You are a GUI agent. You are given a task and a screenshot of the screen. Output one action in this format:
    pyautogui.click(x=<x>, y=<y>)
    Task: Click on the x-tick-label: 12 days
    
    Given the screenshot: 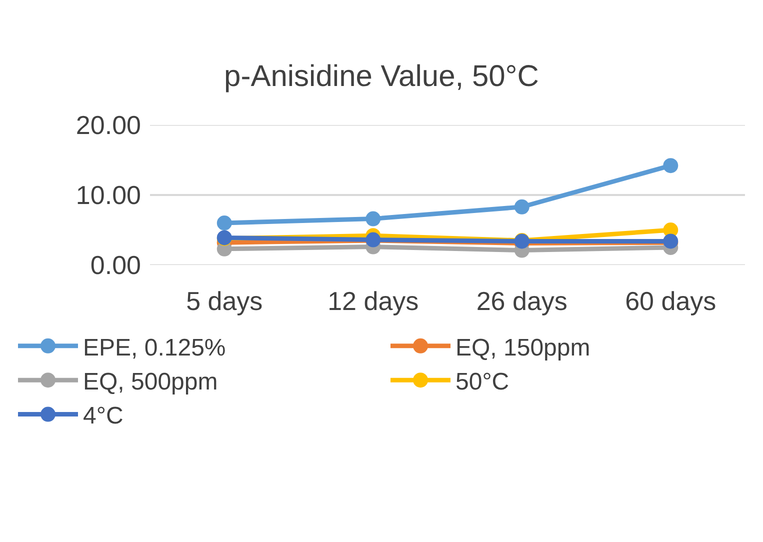 What is the action you would take?
    pyautogui.click(x=373, y=301)
    